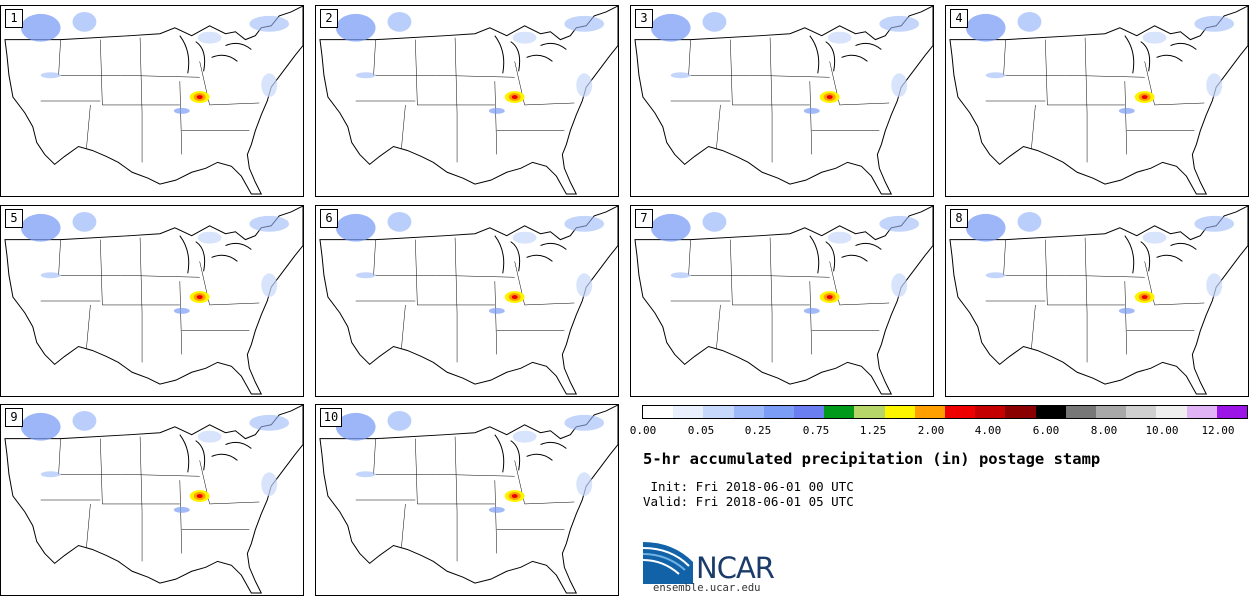  I want to click on member-panel-3: 3, so click(782, 101).